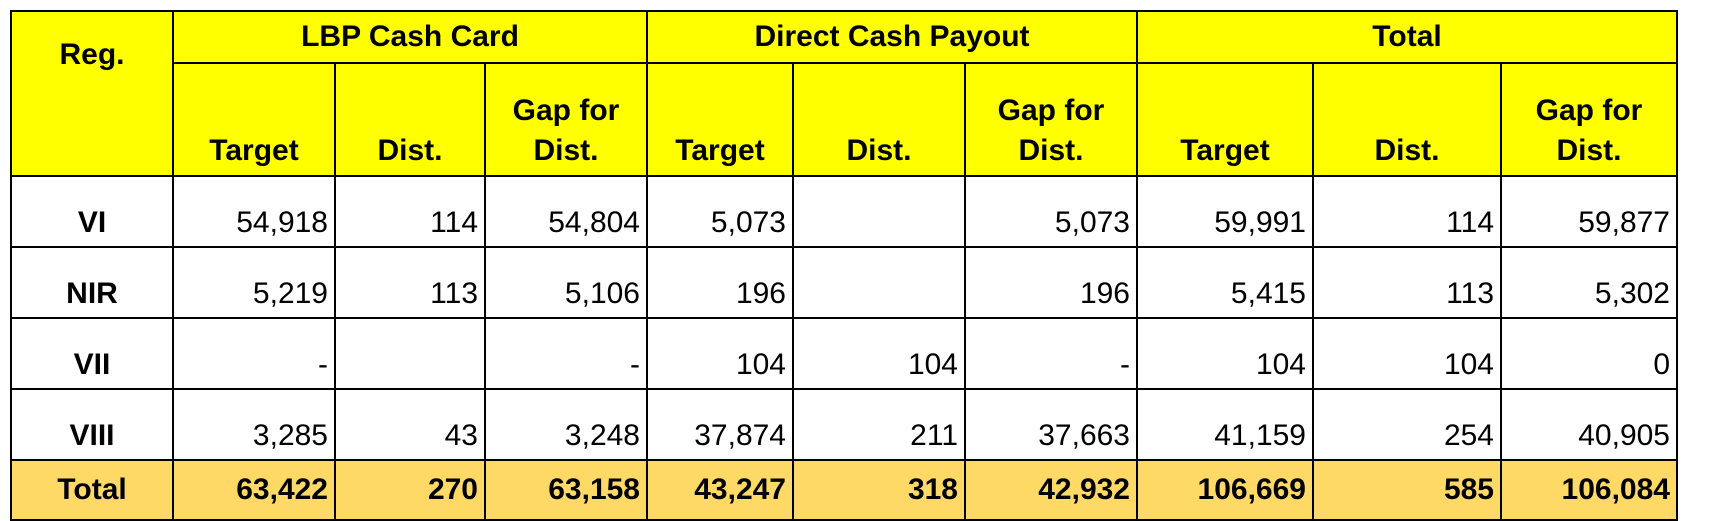 The height and width of the screenshot is (521, 1724). What do you see at coordinates (254, 490) in the screenshot?
I see `total-cell: 63,422` at bounding box center [254, 490].